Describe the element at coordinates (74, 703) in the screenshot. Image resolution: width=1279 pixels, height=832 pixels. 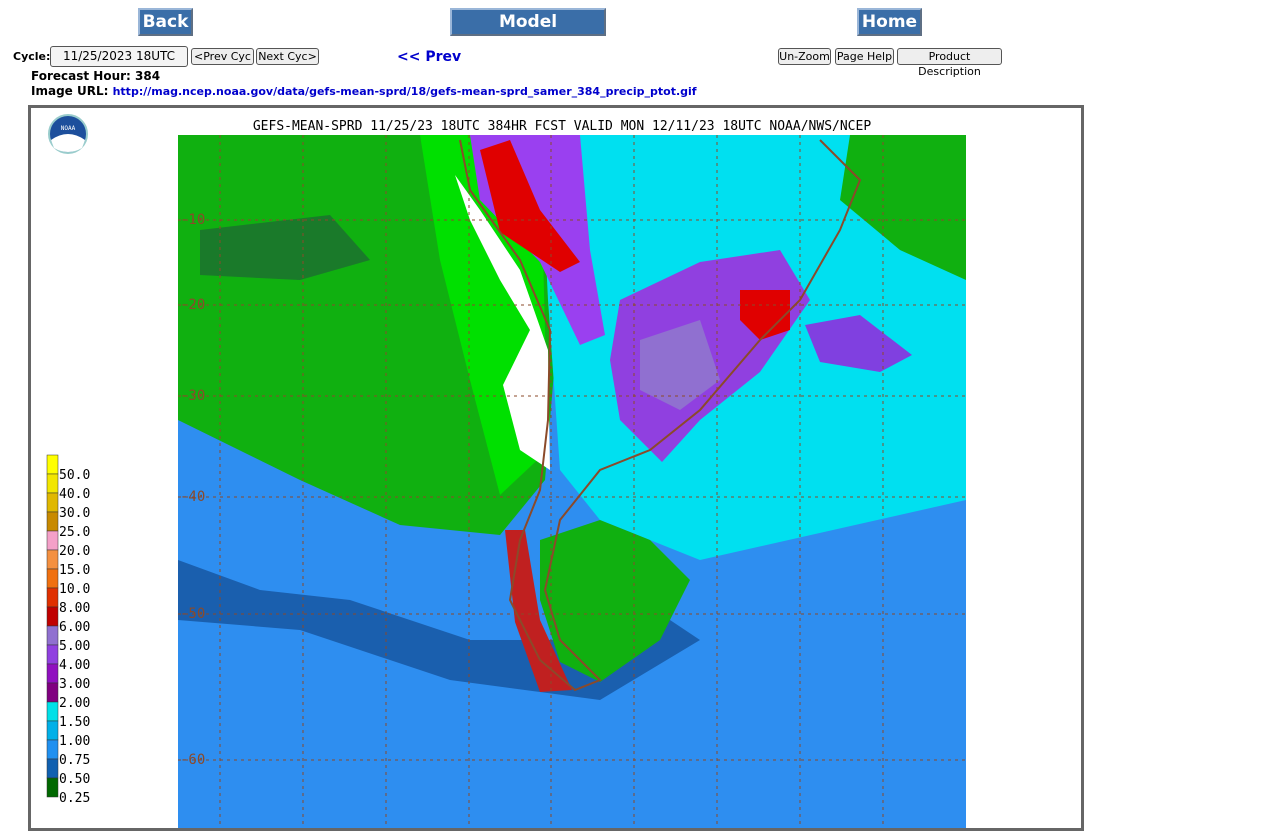
I see `legend-label: 2.00` at that location.